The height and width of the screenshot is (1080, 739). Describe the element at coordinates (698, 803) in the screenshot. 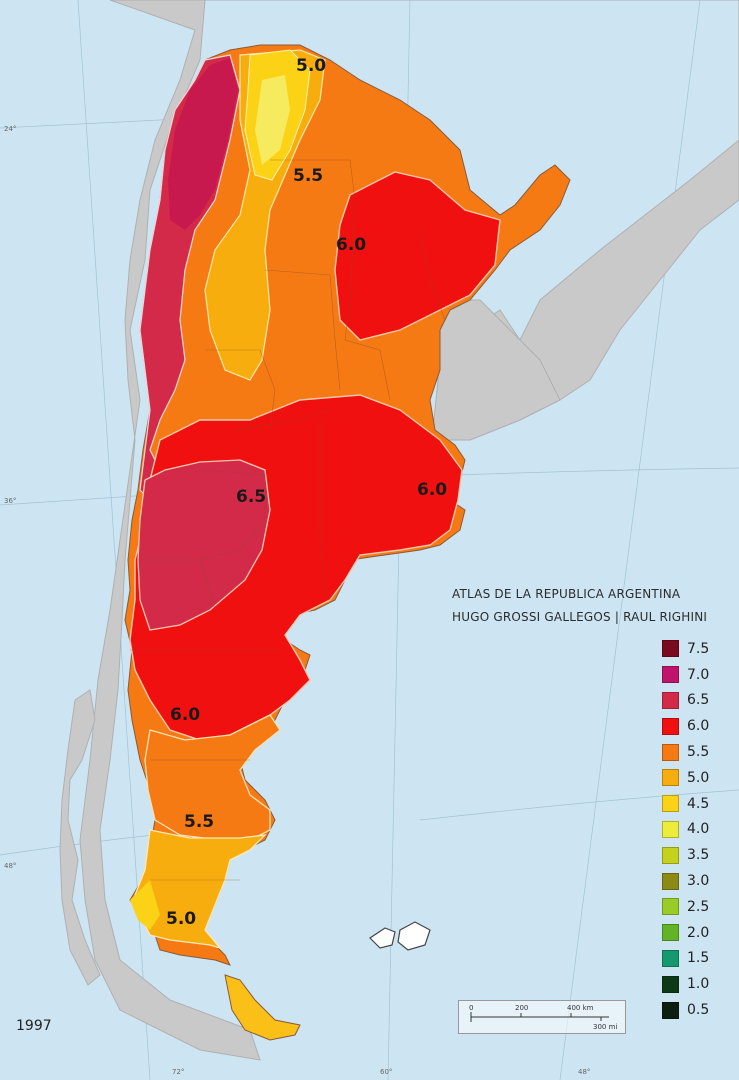

I see `legend-label: 4.5` at that location.